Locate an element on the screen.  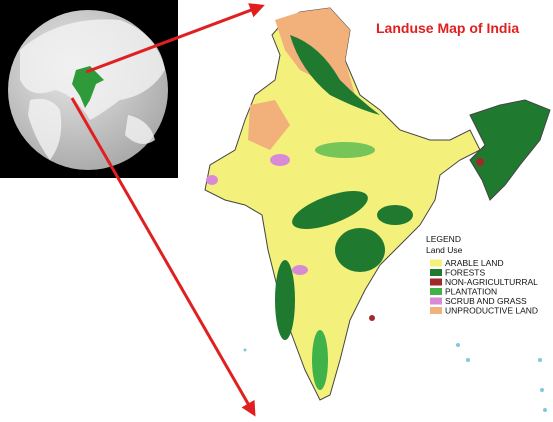
legend-label: NON-AGRICULTURRAL is located at coordinates (491, 282).